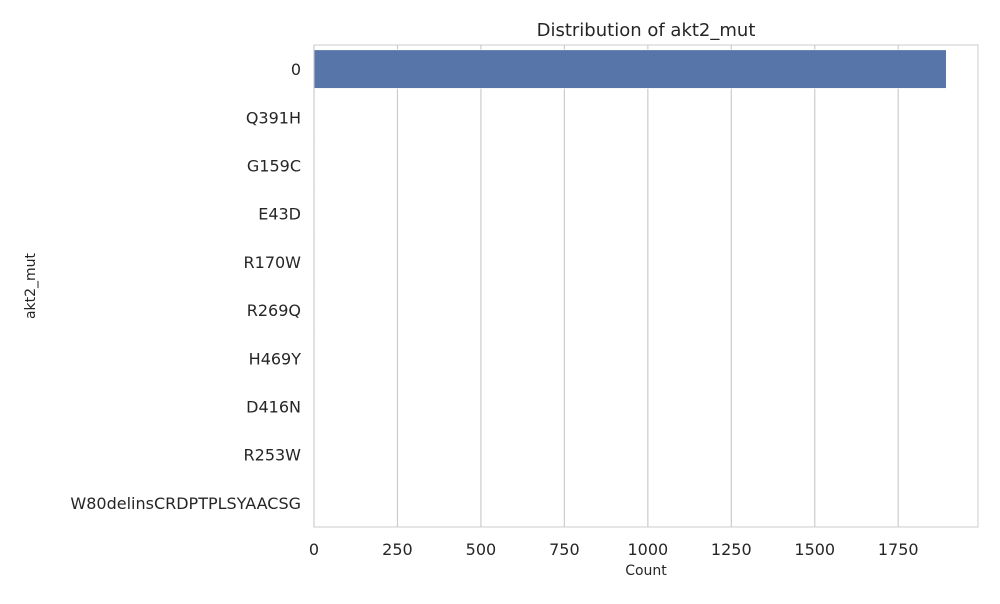 The width and height of the screenshot is (1000, 604). I want to click on x-tick-label: 1750, so click(898, 549).